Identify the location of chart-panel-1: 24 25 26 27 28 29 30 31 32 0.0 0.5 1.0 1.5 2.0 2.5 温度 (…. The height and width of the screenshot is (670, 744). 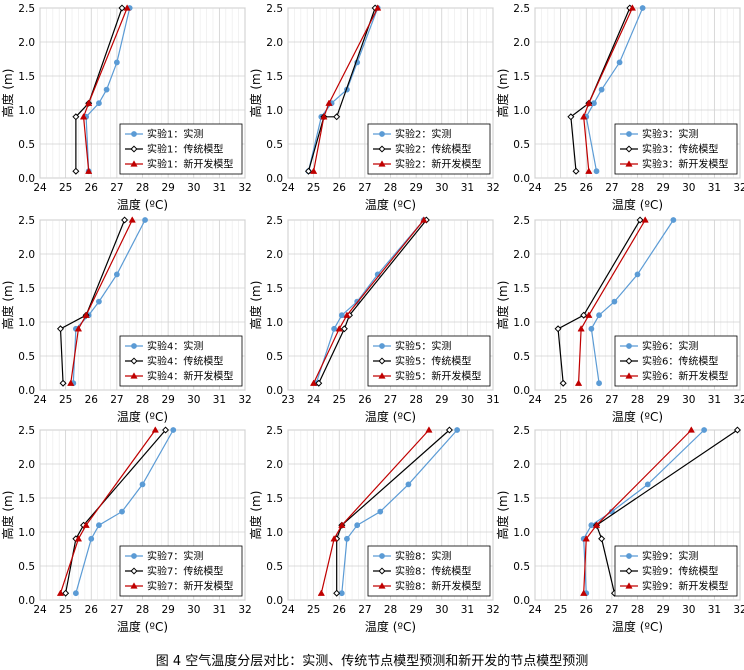
(126, 107).